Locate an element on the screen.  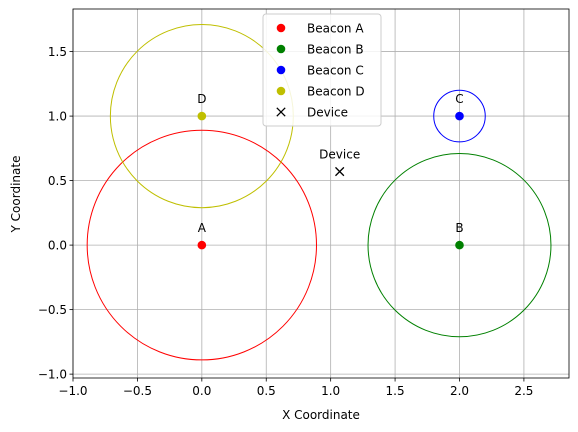
point-label: B is located at coordinates (459, 228).